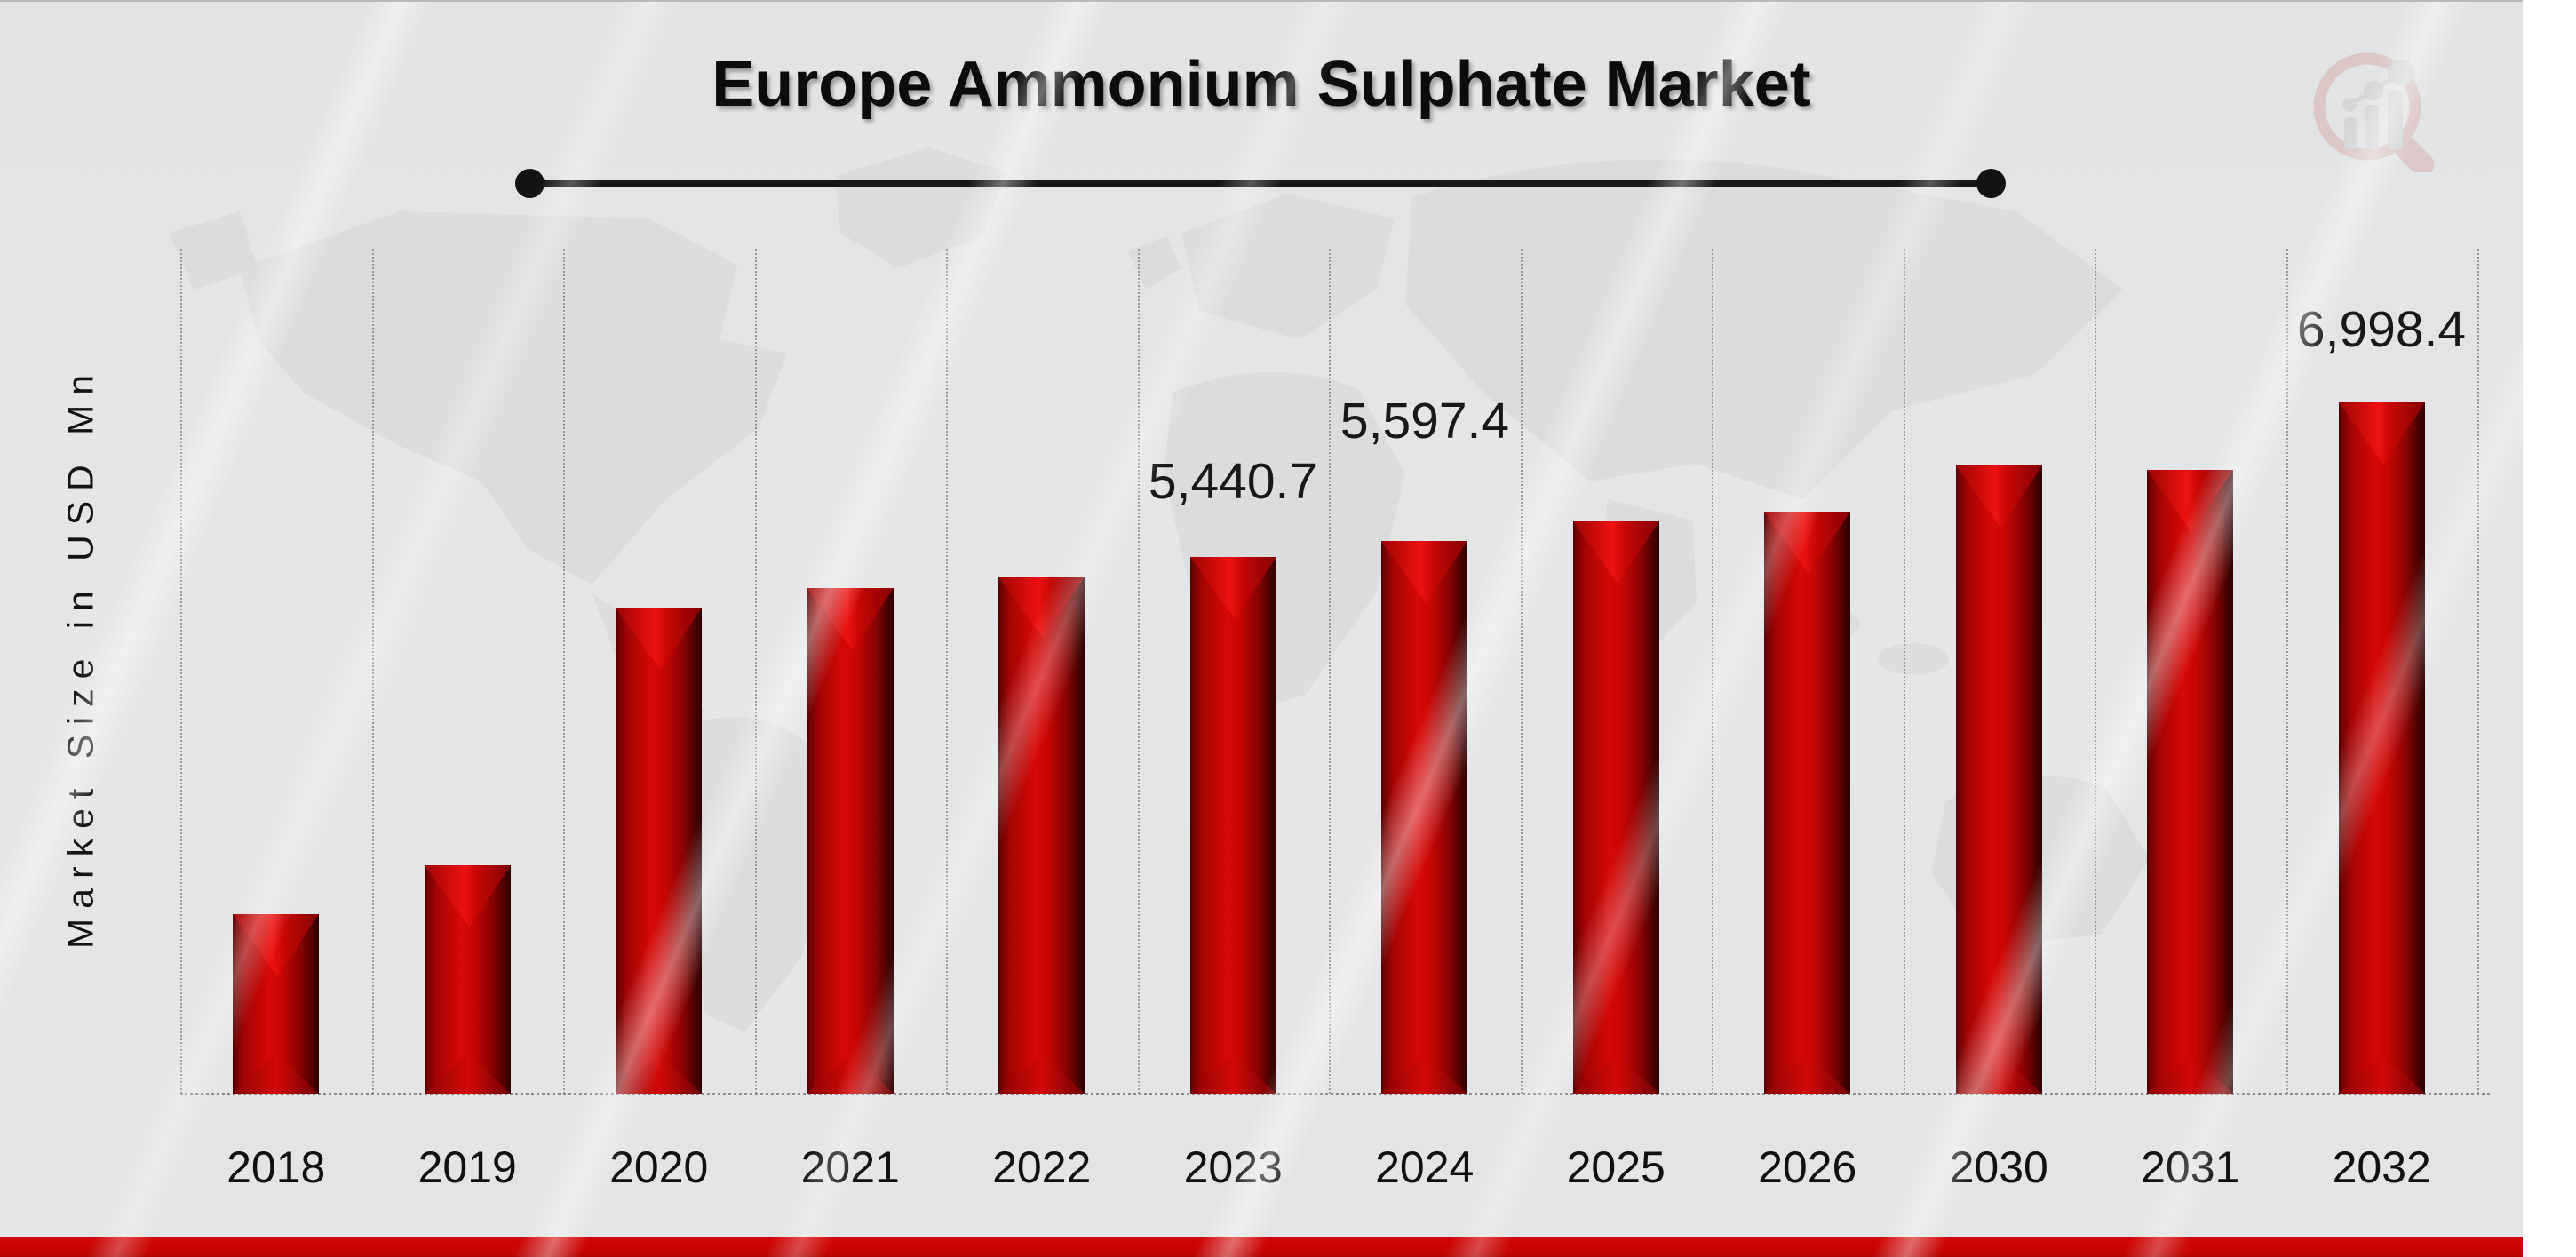 Image resolution: width=2576 pixels, height=1257 pixels. Describe the element at coordinates (1616, 807) in the screenshot. I see `bar-2025` at that location.